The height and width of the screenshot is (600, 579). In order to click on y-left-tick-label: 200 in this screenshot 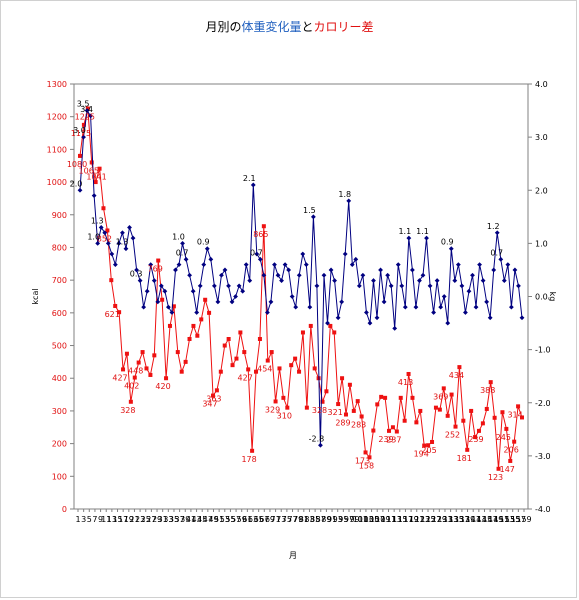, I will do `click(59, 444)`.